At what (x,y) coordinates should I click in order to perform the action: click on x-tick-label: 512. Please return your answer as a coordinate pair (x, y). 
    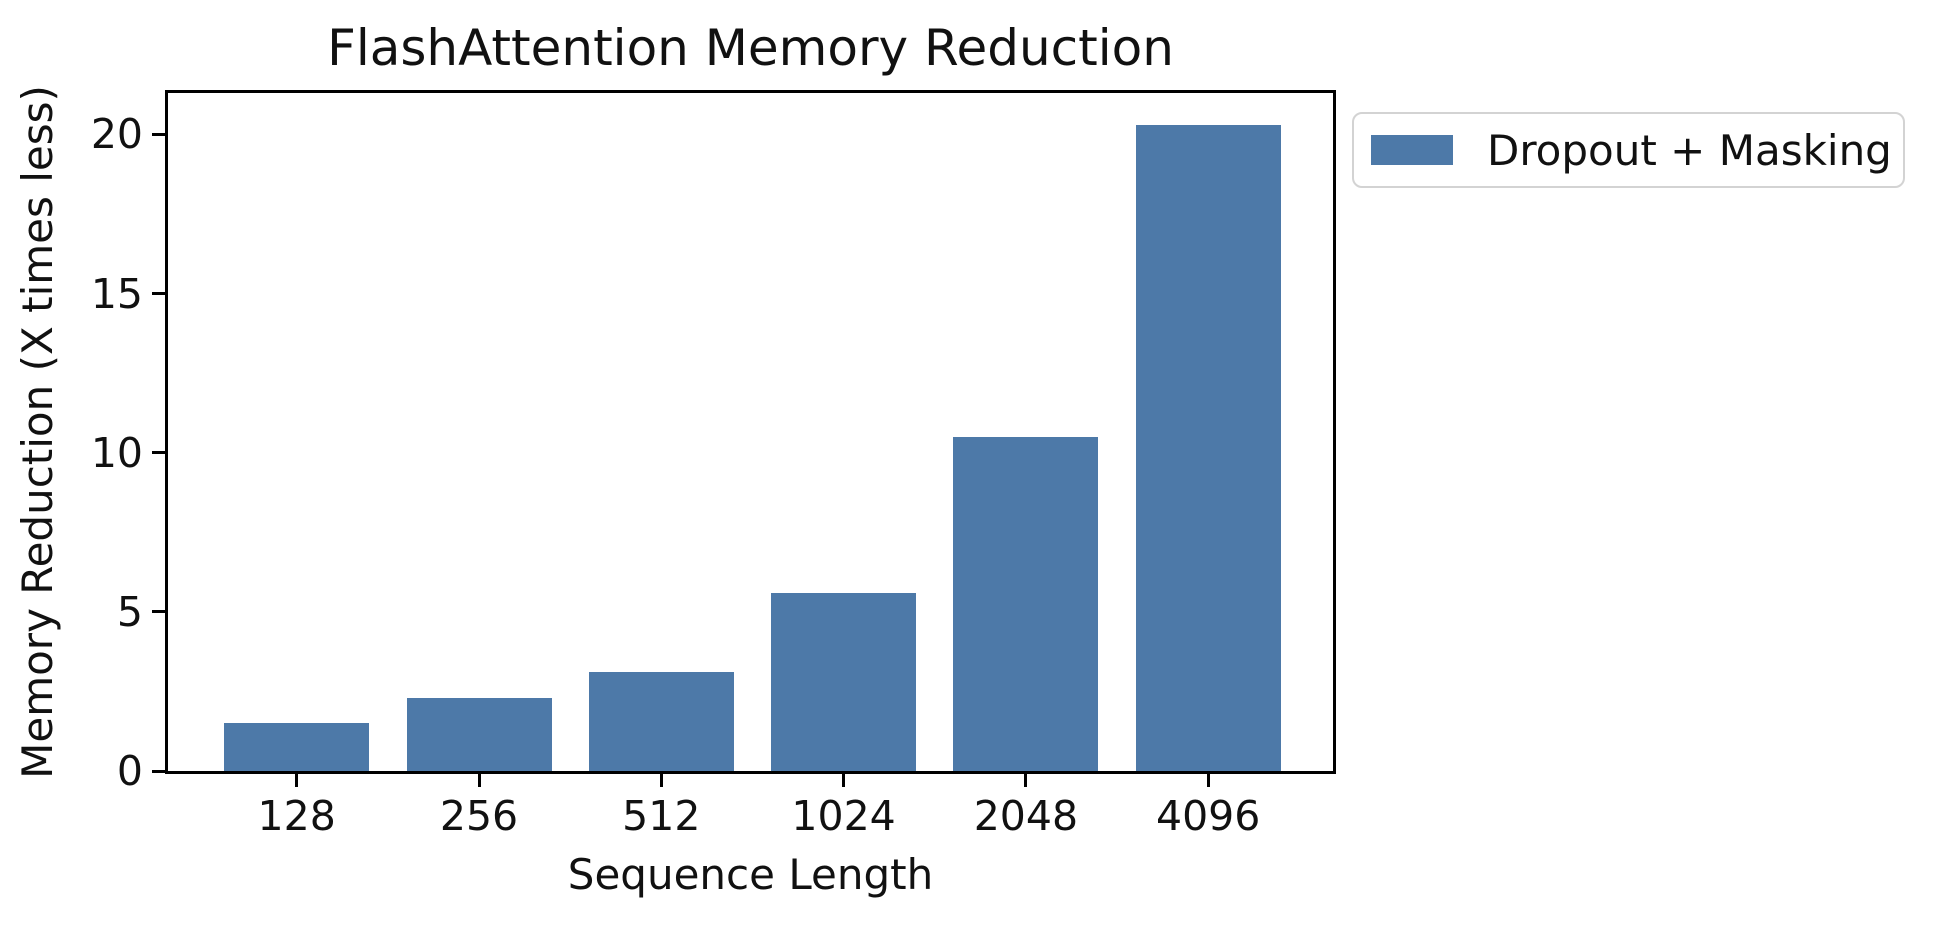
    Looking at the image, I should click on (661, 816).